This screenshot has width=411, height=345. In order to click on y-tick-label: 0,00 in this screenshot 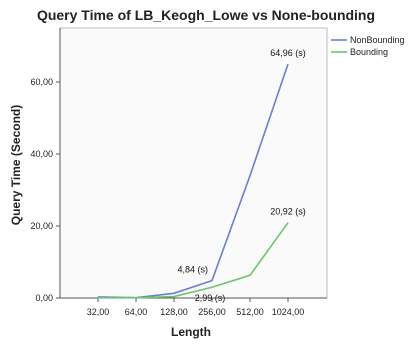, I will do `click(44, 298)`.